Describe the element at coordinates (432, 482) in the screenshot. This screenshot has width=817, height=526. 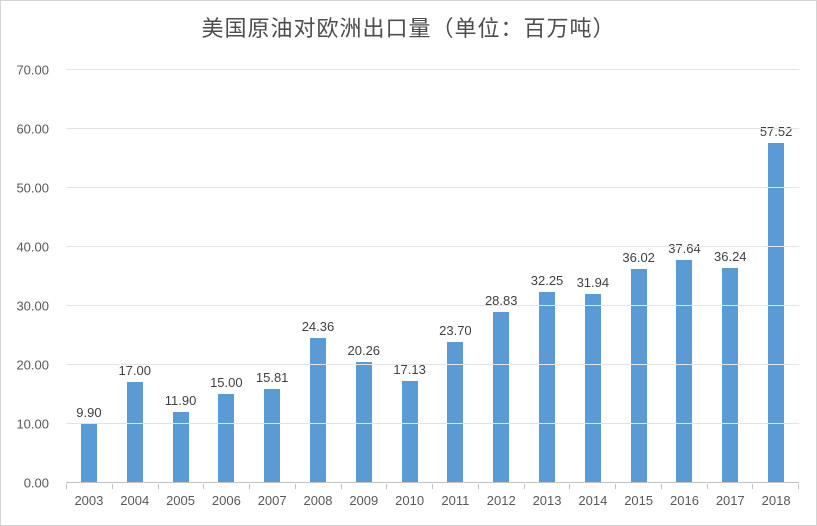
I see `x-axis-line` at that location.